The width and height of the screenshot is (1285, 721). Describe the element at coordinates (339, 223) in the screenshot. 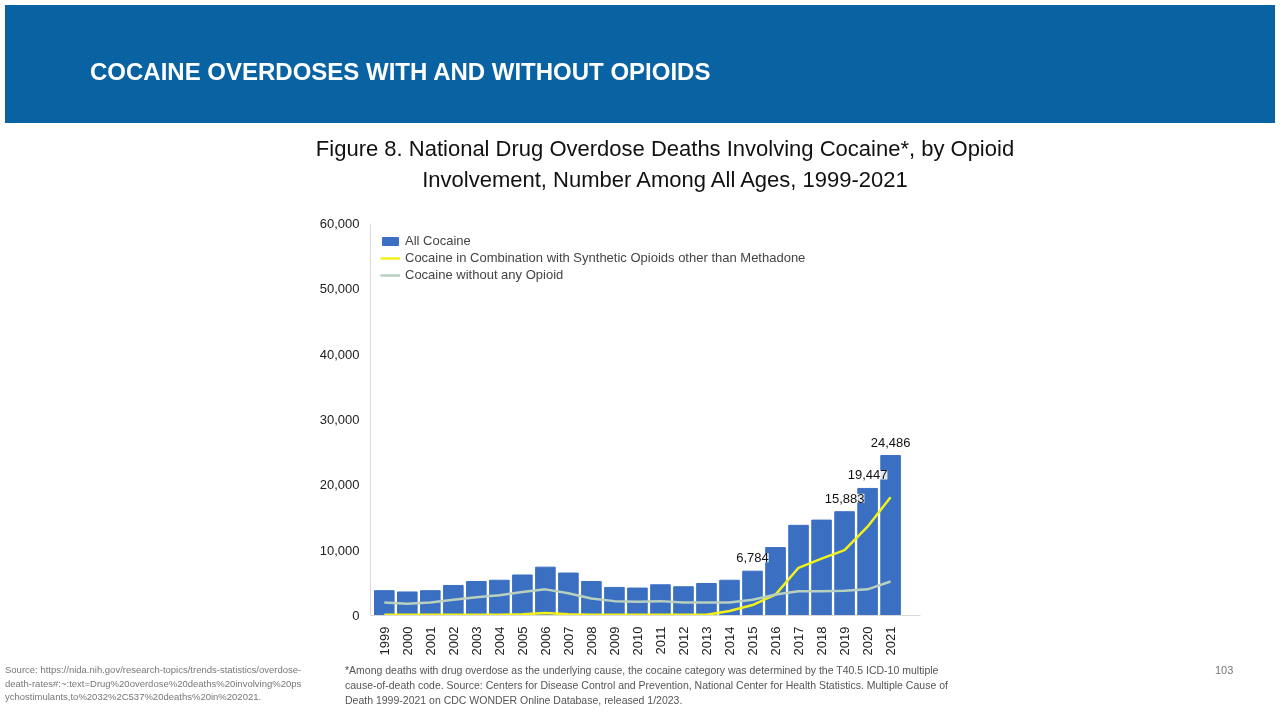

I see `y-tick-label: 60,000` at that location.